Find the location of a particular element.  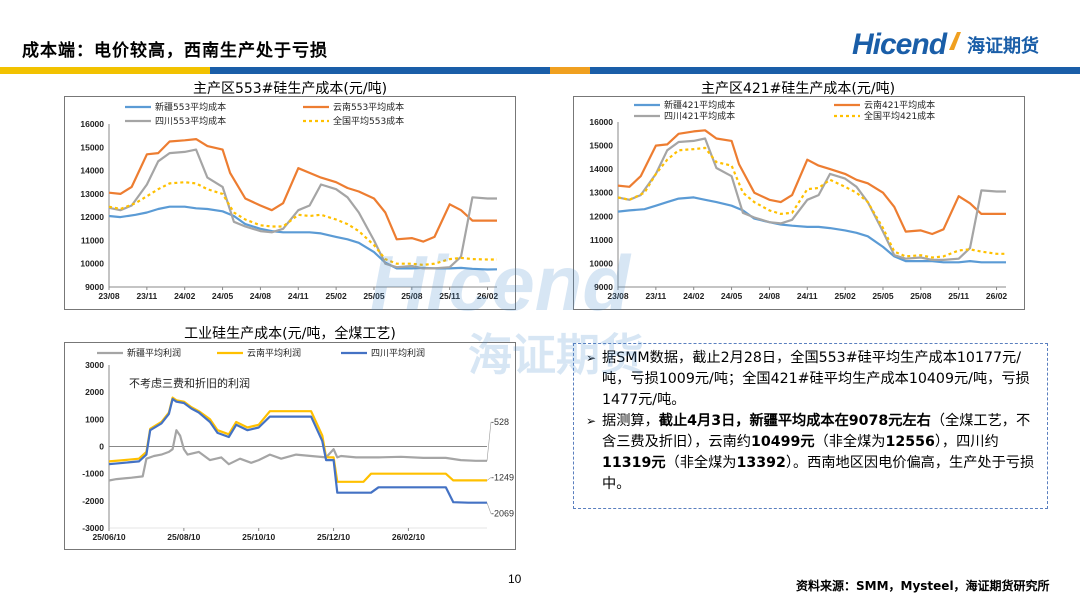

x-tick-label: 25/08/10 is located at coordinates (183, 537).